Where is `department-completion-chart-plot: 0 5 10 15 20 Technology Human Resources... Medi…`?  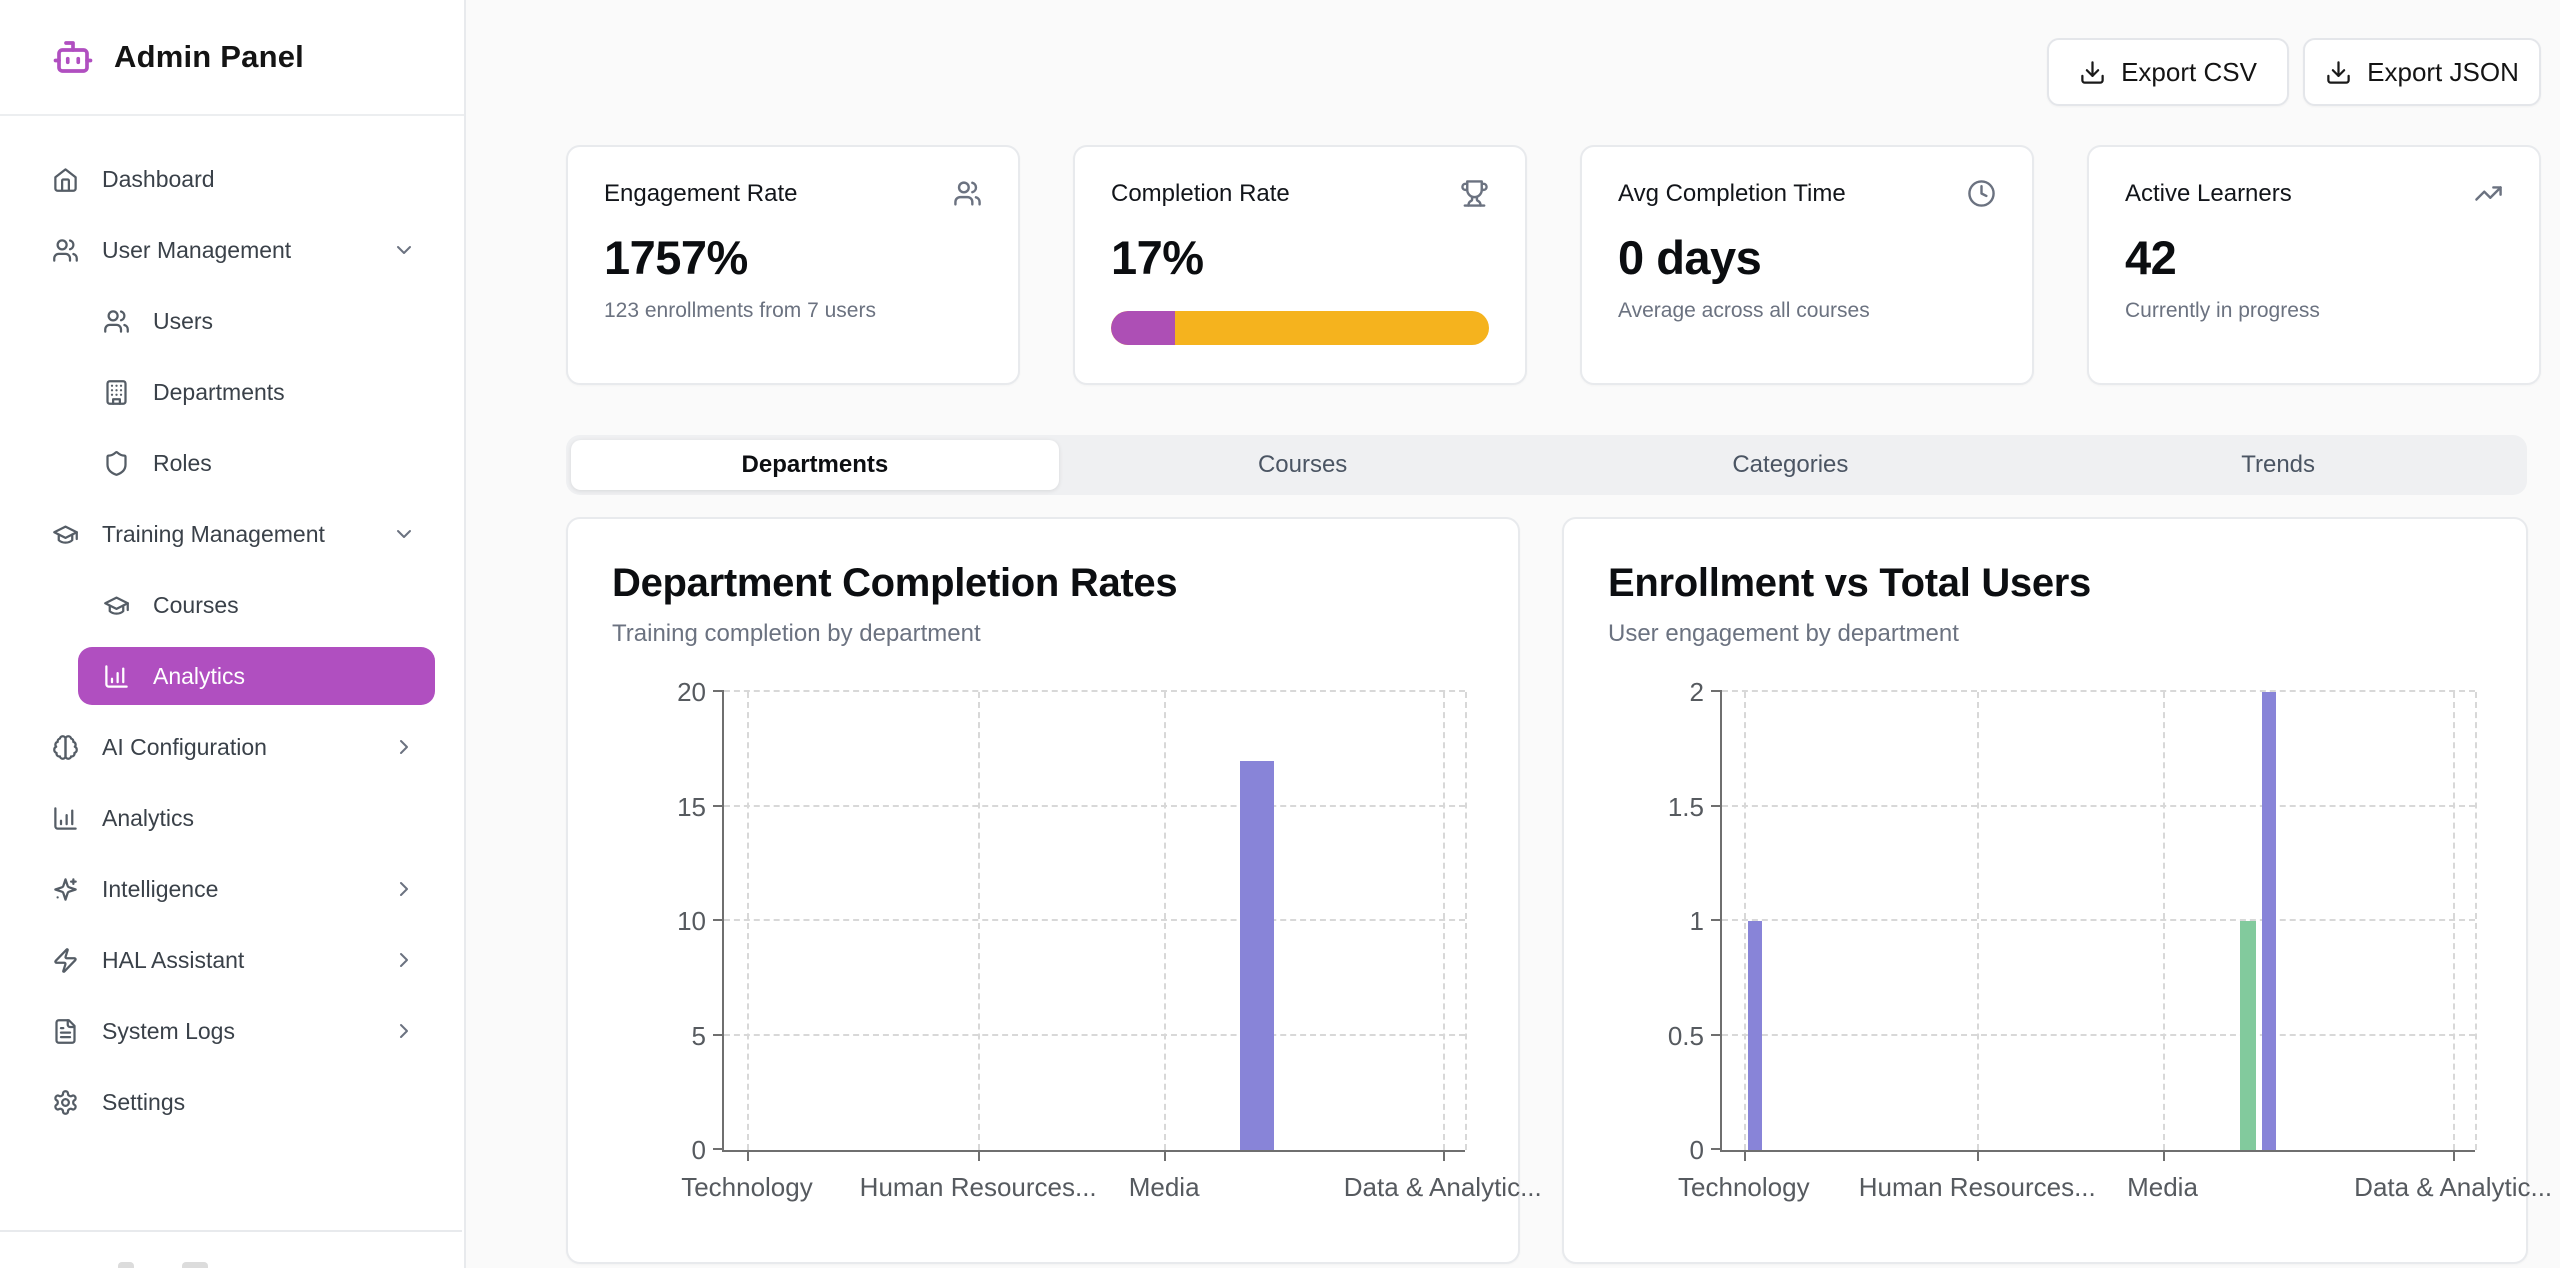
department-completion-chart-plot: 0 5 10 15 20 Technology Human Resources... Medi… is located at coordinates (1109, 940).